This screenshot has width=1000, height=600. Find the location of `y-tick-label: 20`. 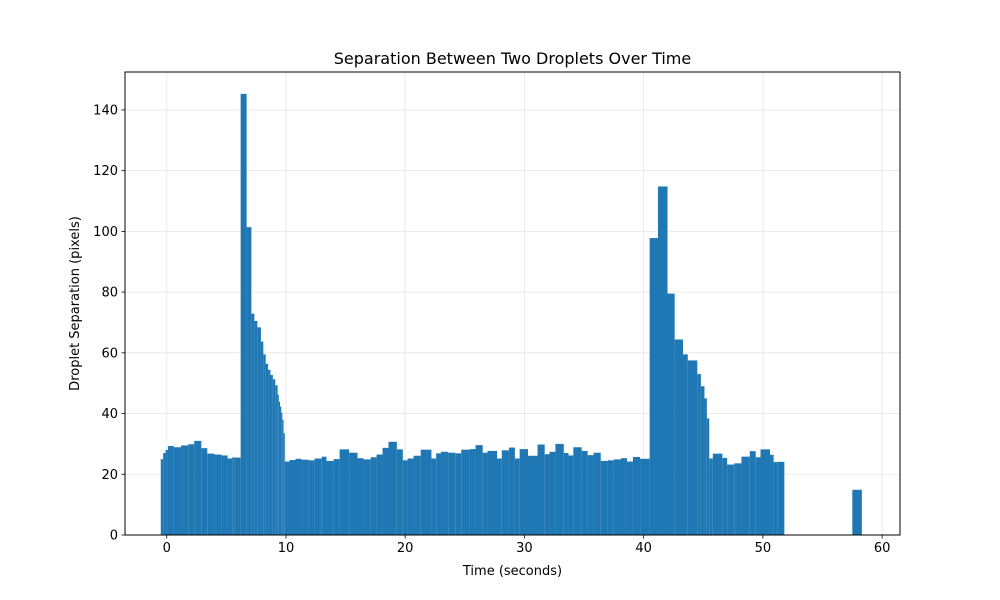

y-tick-label: 20 is located at coordinates (109, 475).